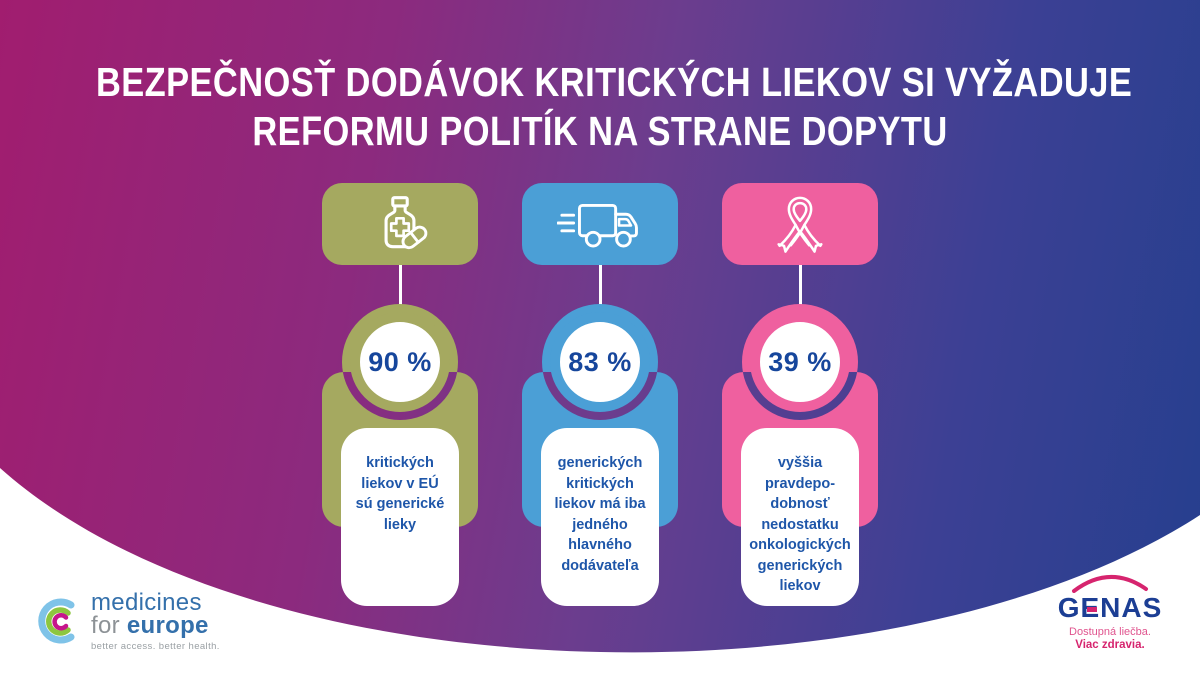 The height and width of the screenshot is (675, 1200). I want to click on genas-logo: GENAS Dostupná liečba. Viac zdravia., so click(1110, 611).